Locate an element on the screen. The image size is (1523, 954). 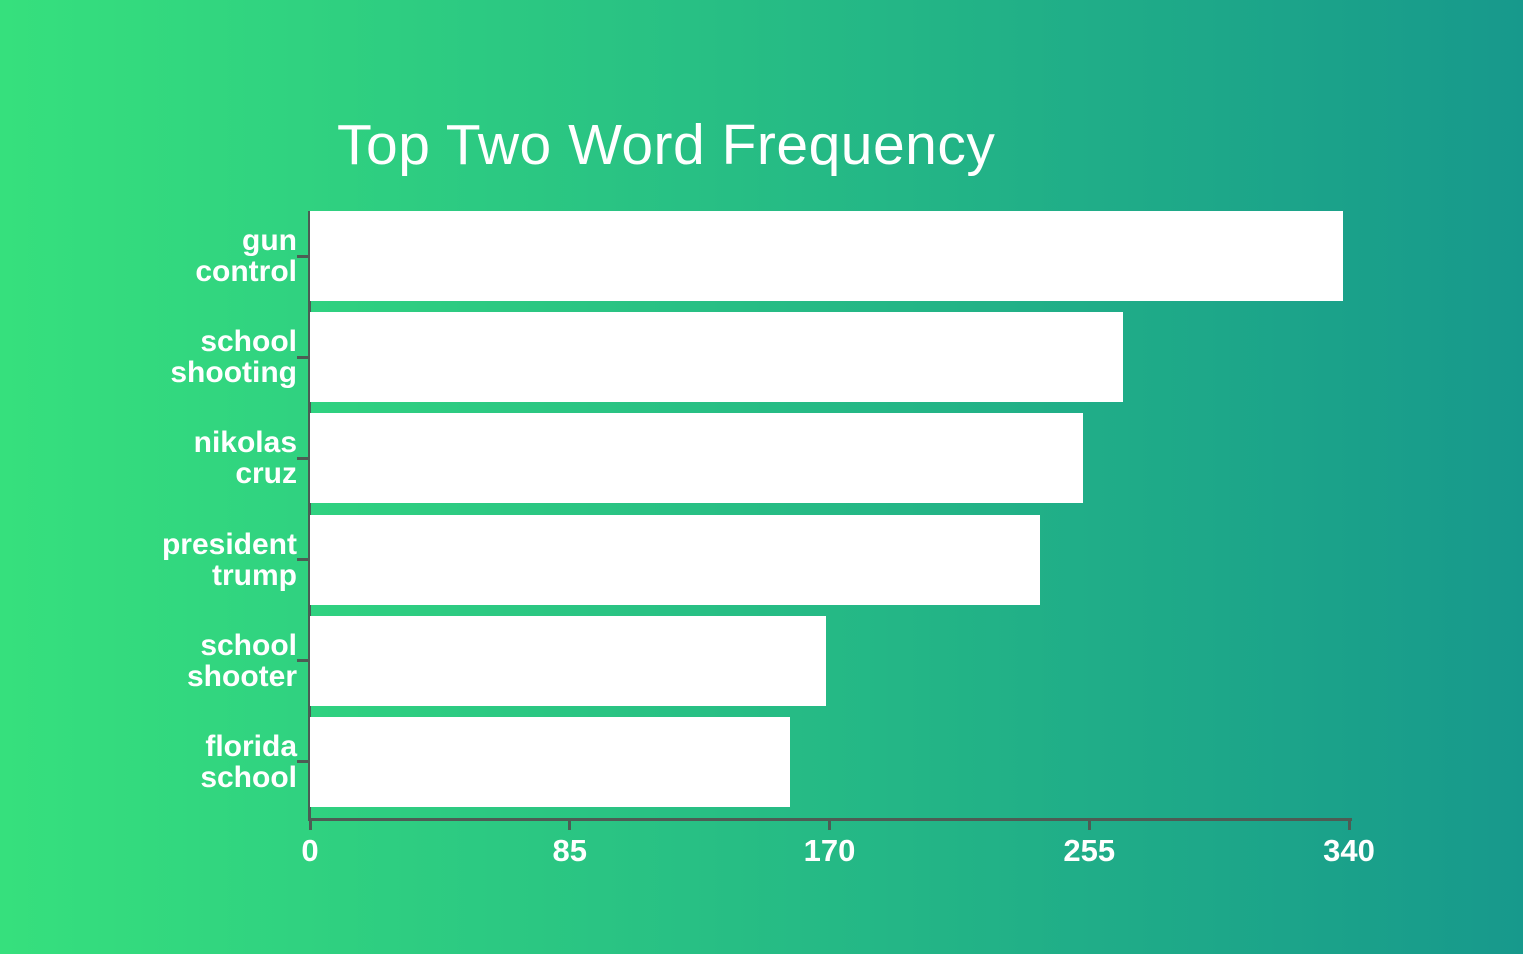
x-tick-label-255: 255 is located at coordinates (1089, 850).